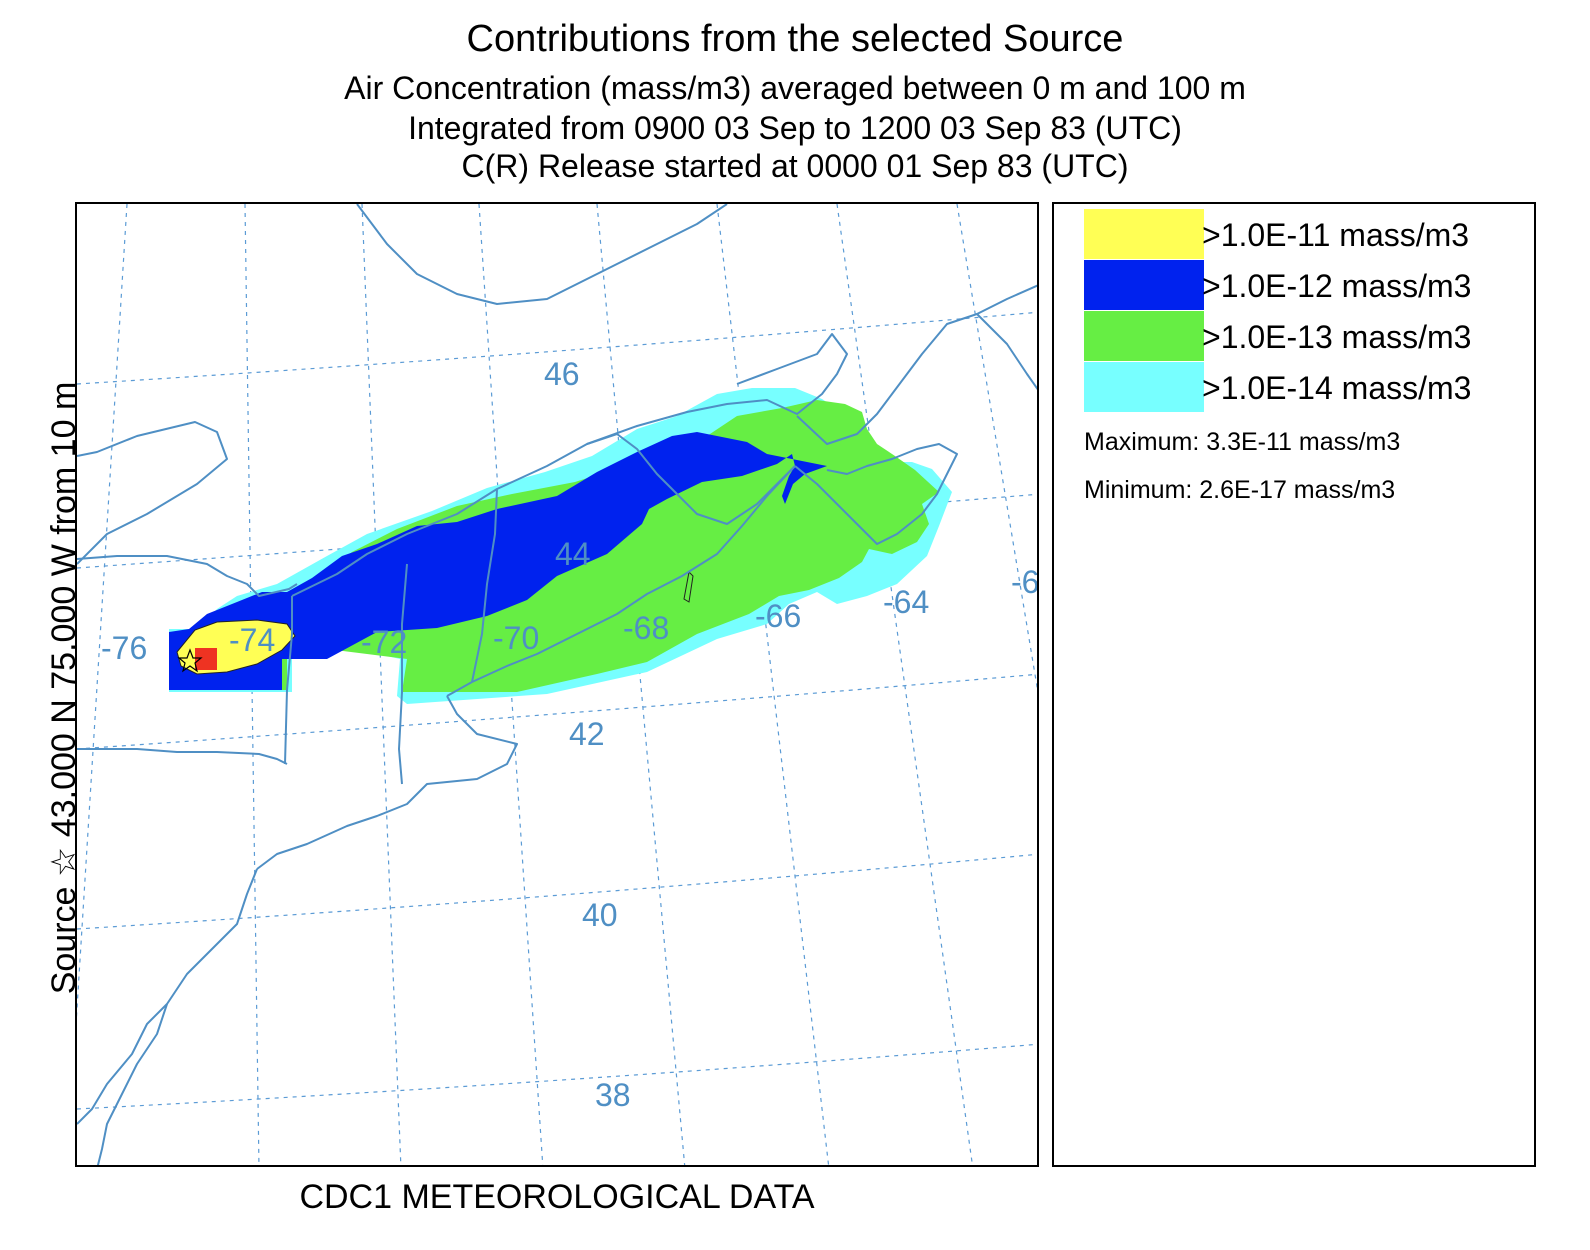 Image resolution: width=1590 pixels, height=1250 pixels. Describe the element at coordinates (562, 374) in the screenshot. I see `lat-label-46: 46` at that location.